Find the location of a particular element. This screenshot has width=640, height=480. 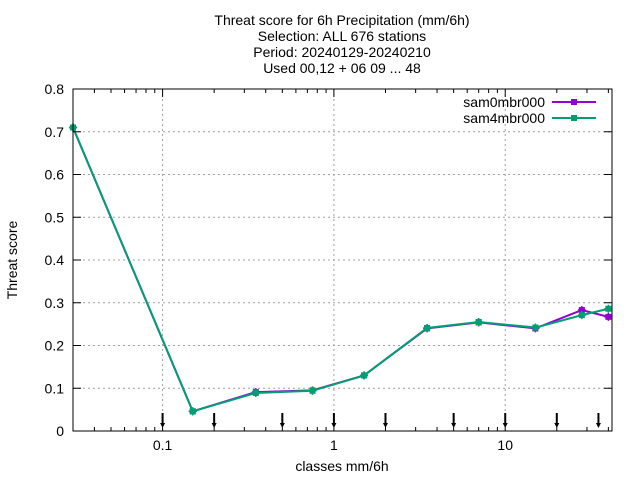

y-tick-label: 0.7 is located at coordinates (55, 132).